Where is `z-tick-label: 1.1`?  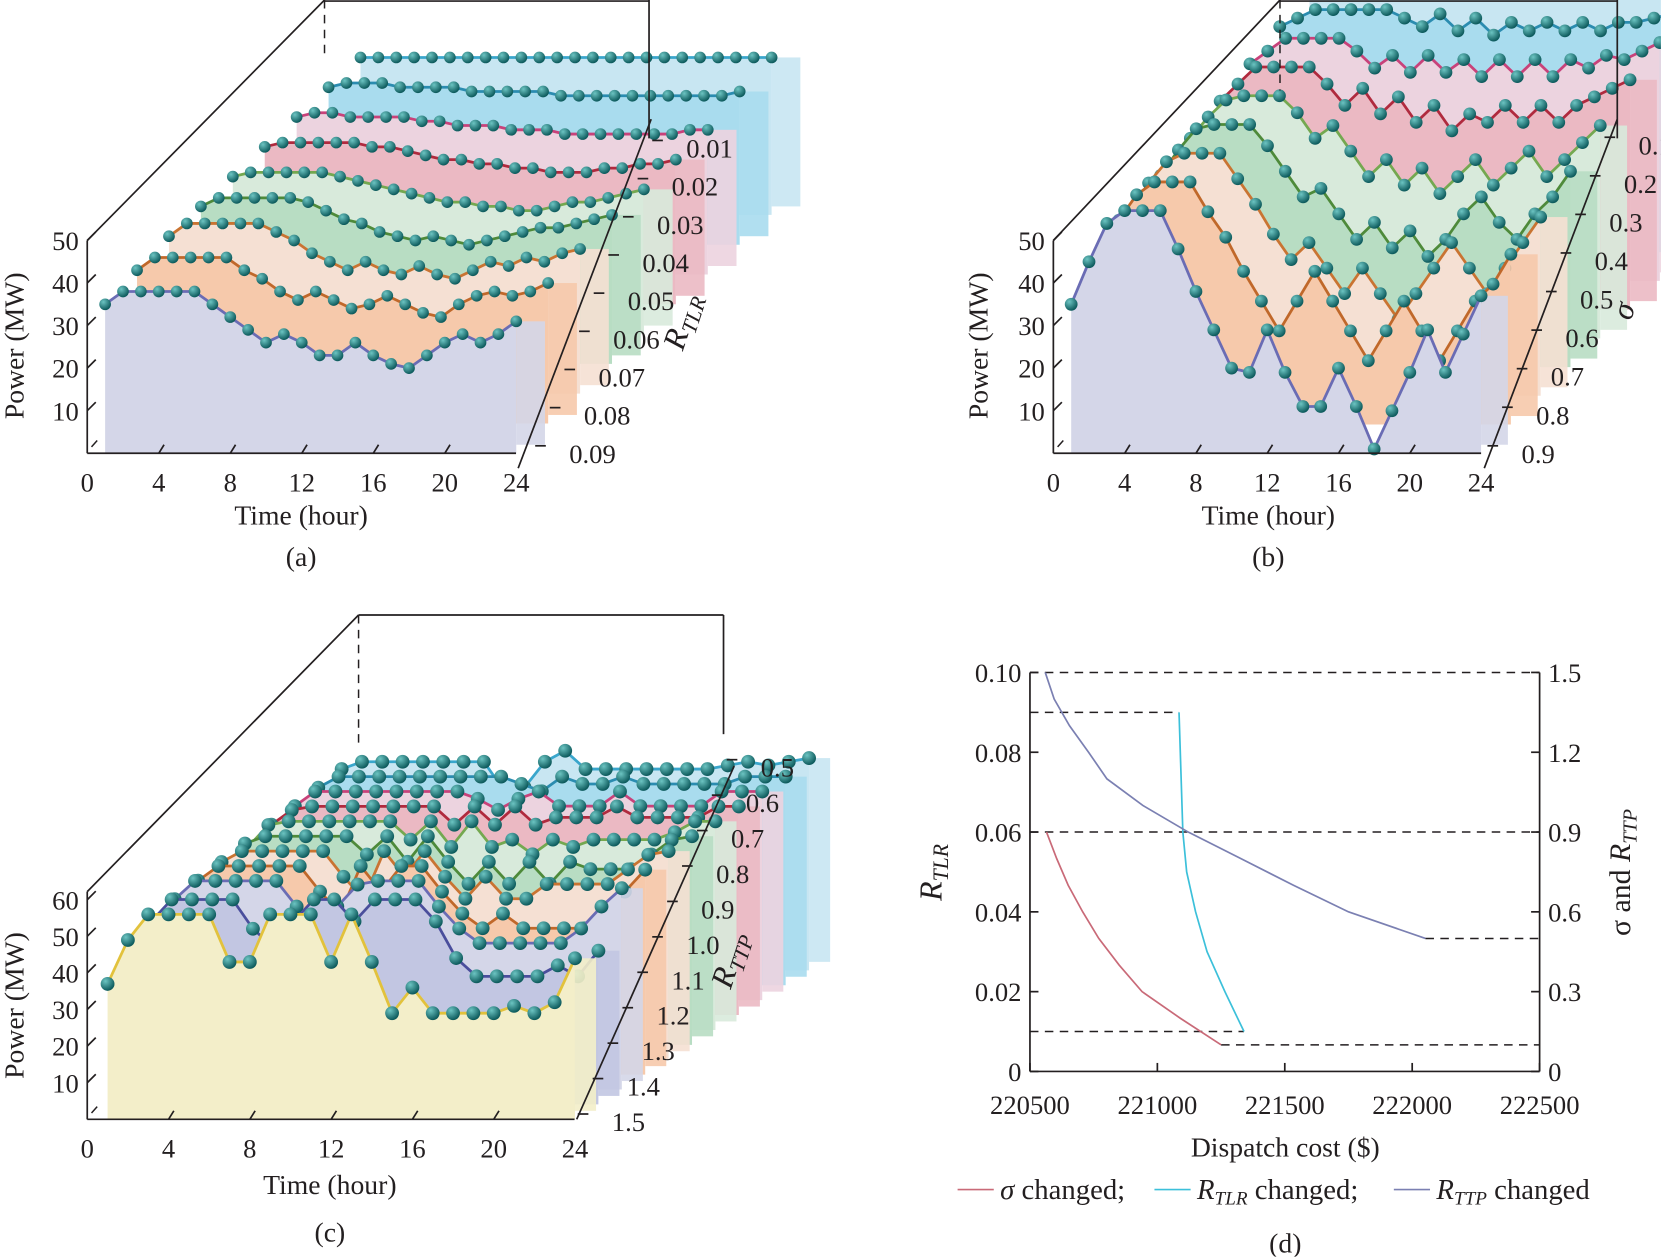 z-tick-label: 1.1 is located at coordinates (687, 980).